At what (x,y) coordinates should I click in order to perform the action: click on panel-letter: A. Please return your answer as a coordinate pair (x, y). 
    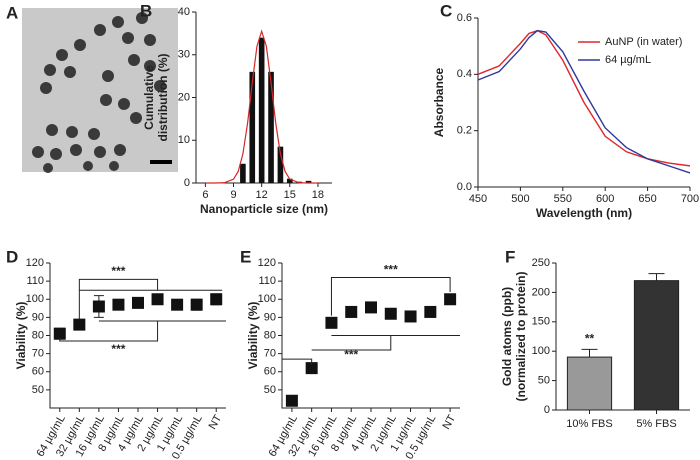
    Looking at the image, I should click on (12, 12).